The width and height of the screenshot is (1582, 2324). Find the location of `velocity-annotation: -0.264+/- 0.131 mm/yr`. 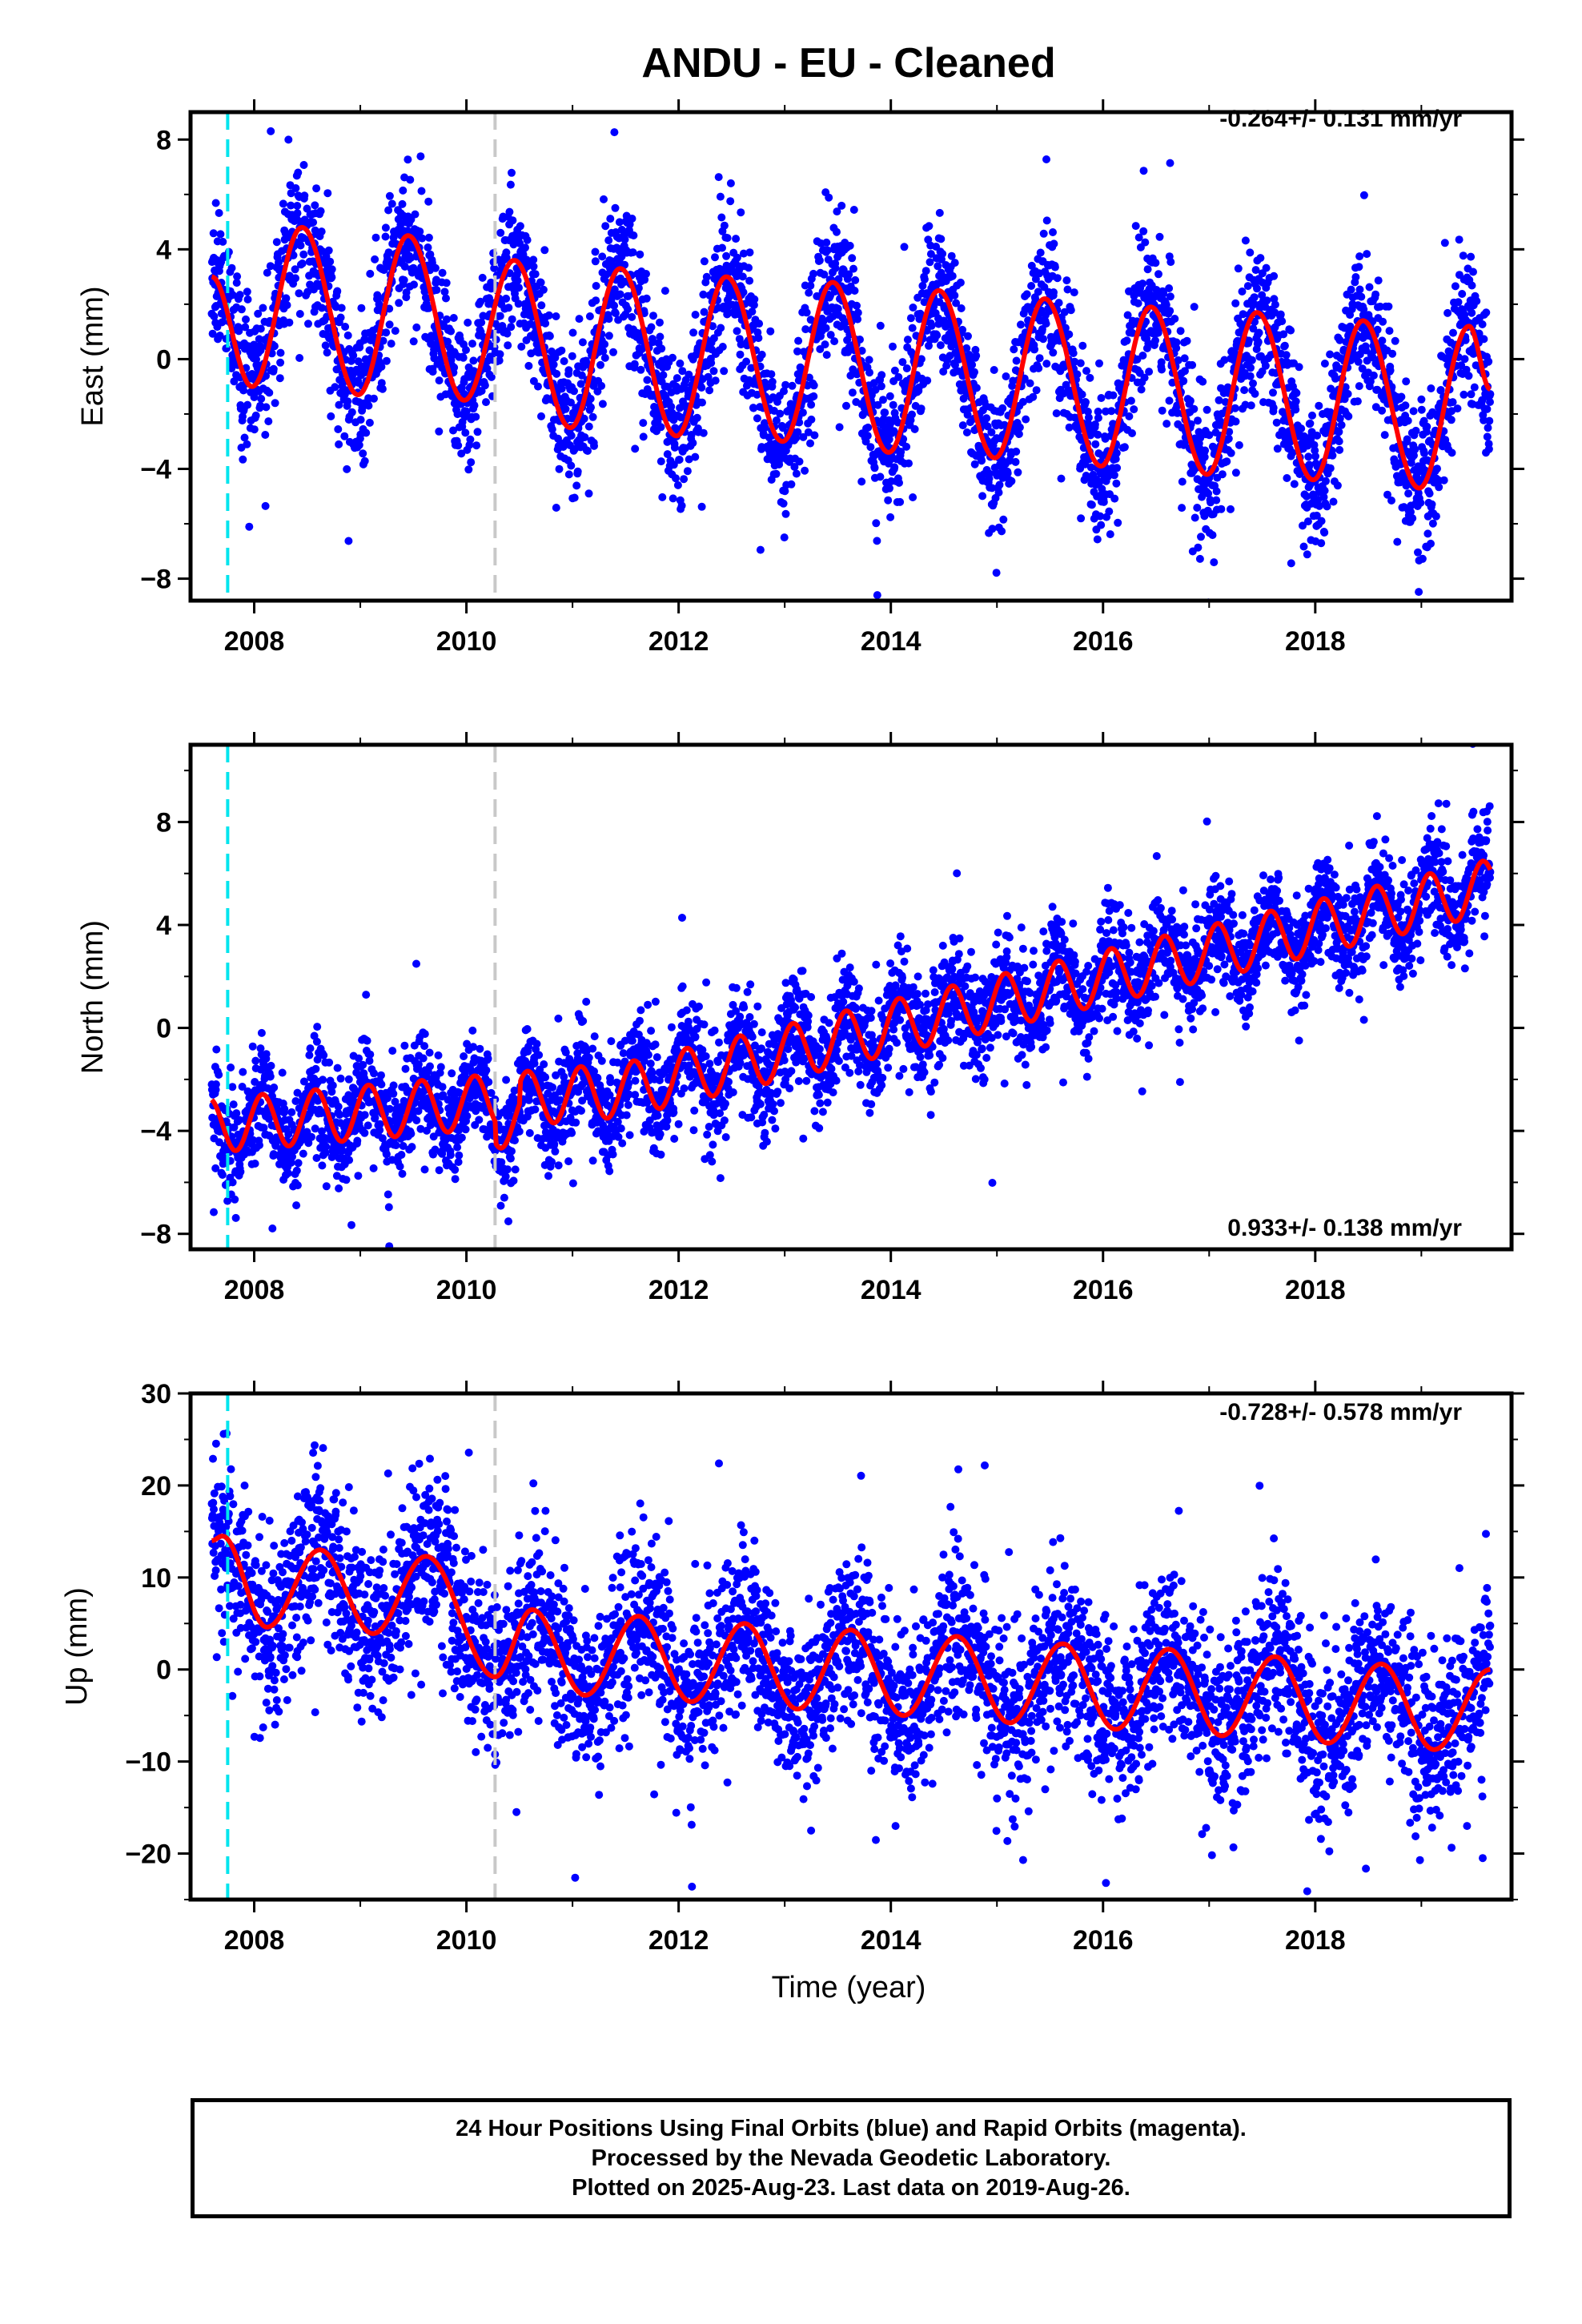

velocity-annotation: -0.264+/- 0.131 mm/yr is located at coordinates (1340, 119).